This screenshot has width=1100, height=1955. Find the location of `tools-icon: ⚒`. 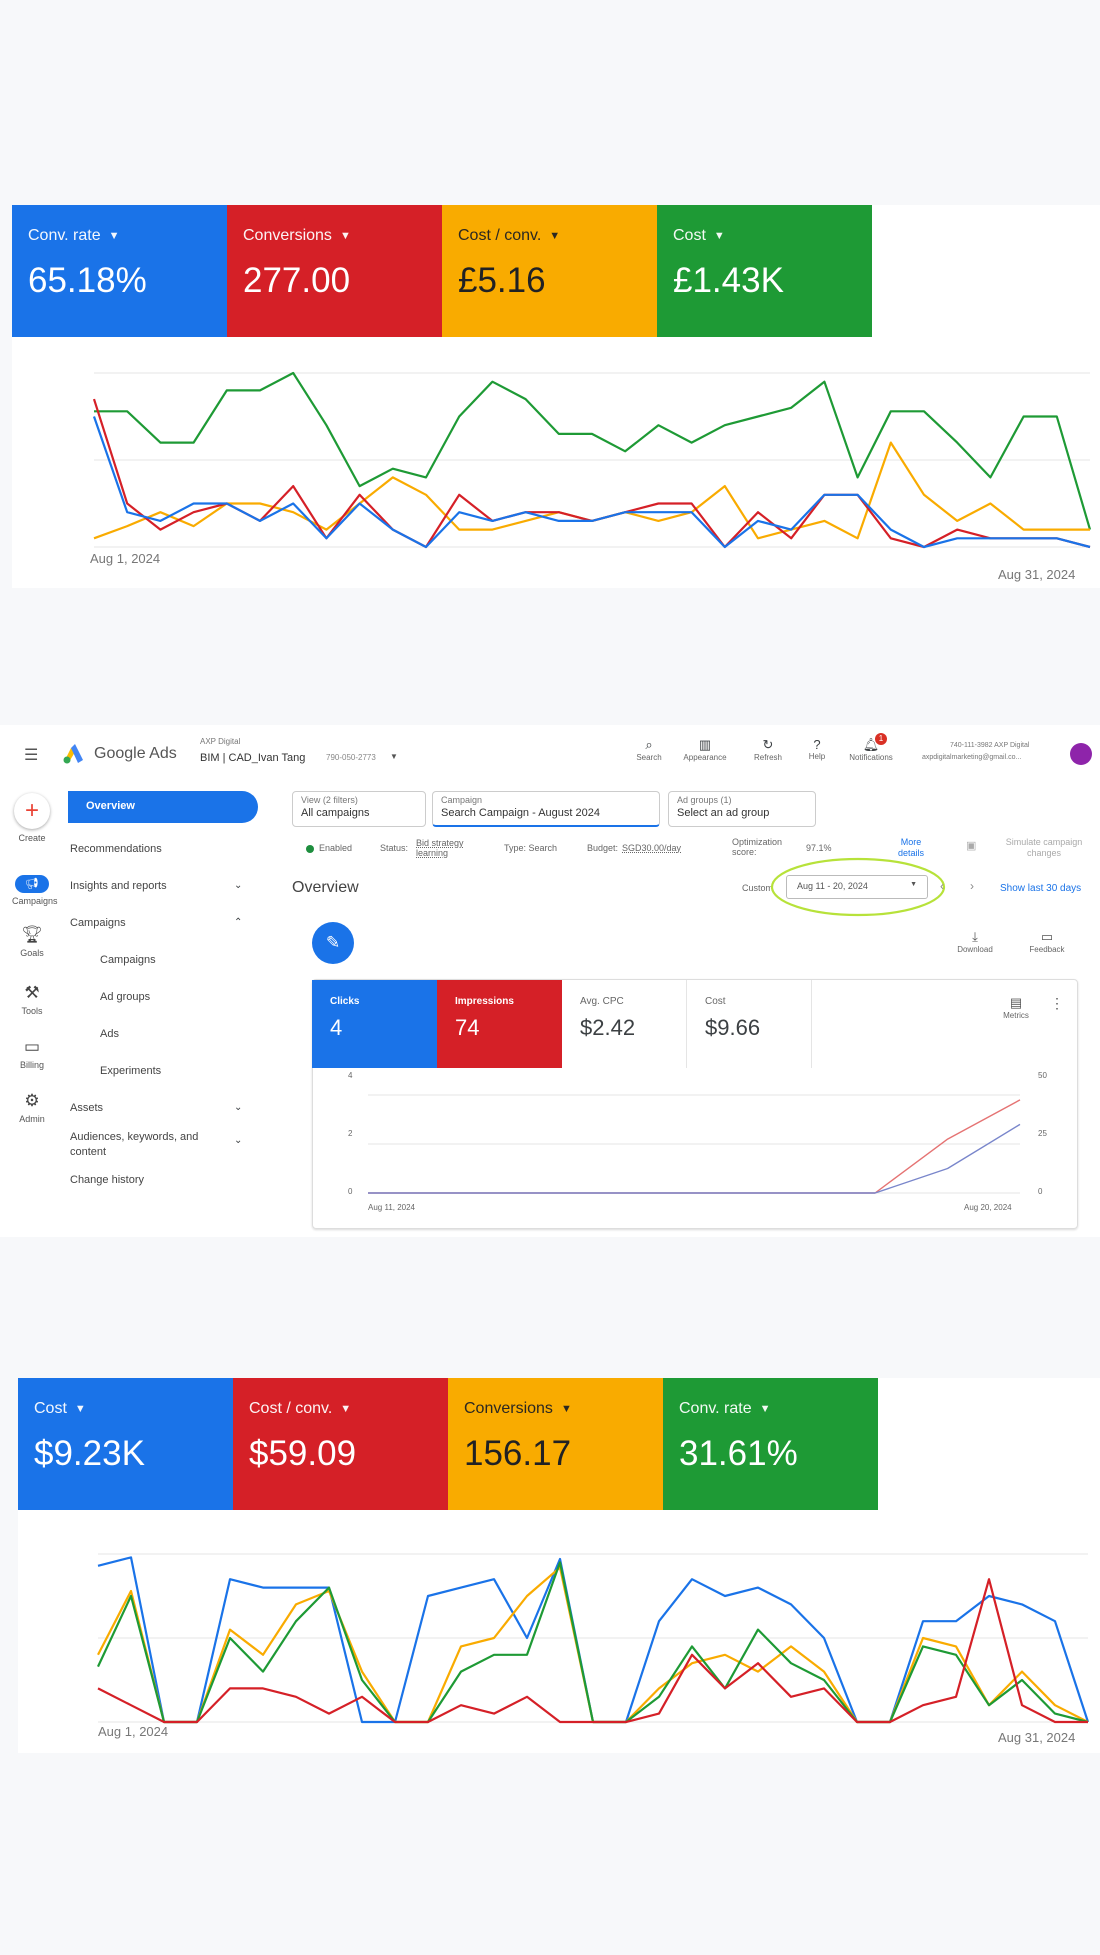

tools-icon: ⚒ is located at coordinates (32, 992).